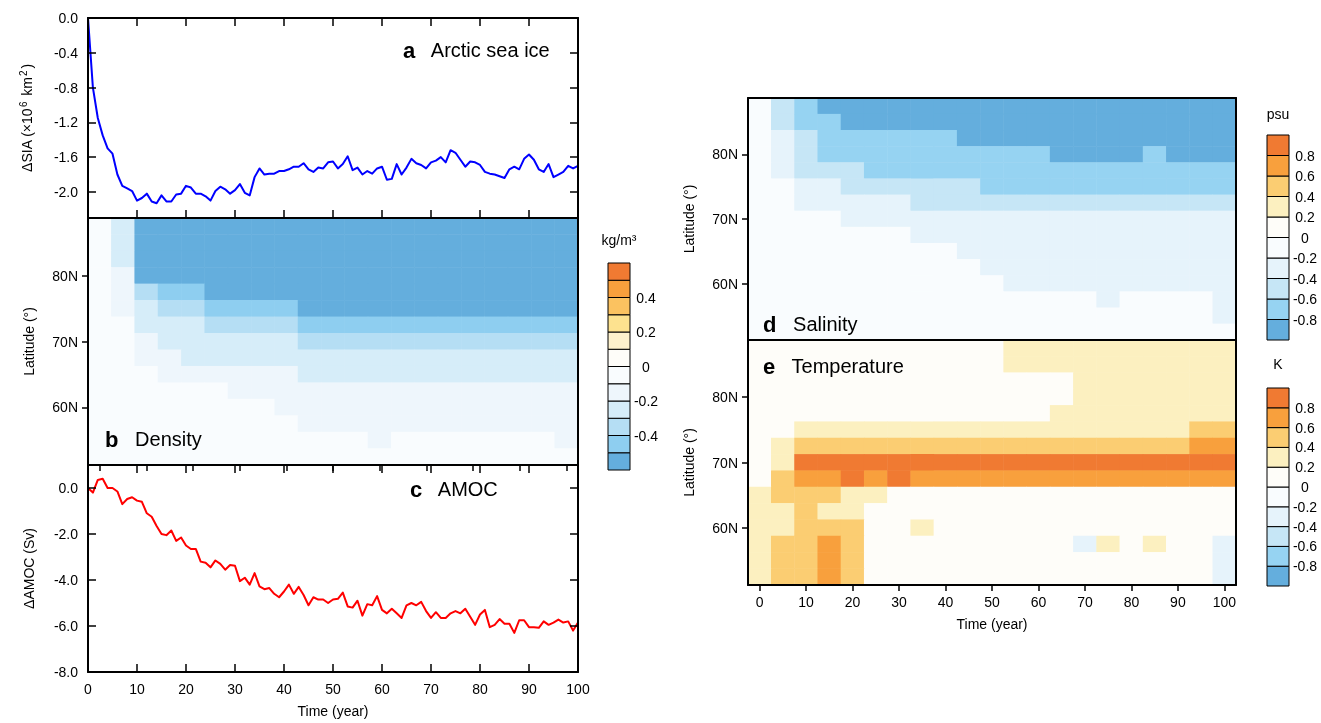 The width and height of the screenshot is (1321, 723). Describe the element at coordinates (839, 366) in the screenshot. I see `text: Temperature` at that location.